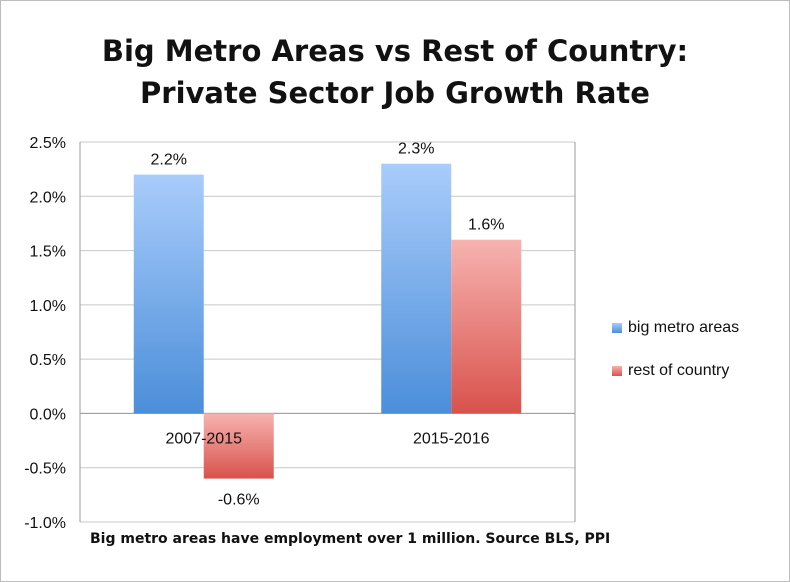 The image size is (790, 582). Describe the element at coordinates (48, 143) in the screenshot. I see `y-tick-label: 2.5%` at that location.